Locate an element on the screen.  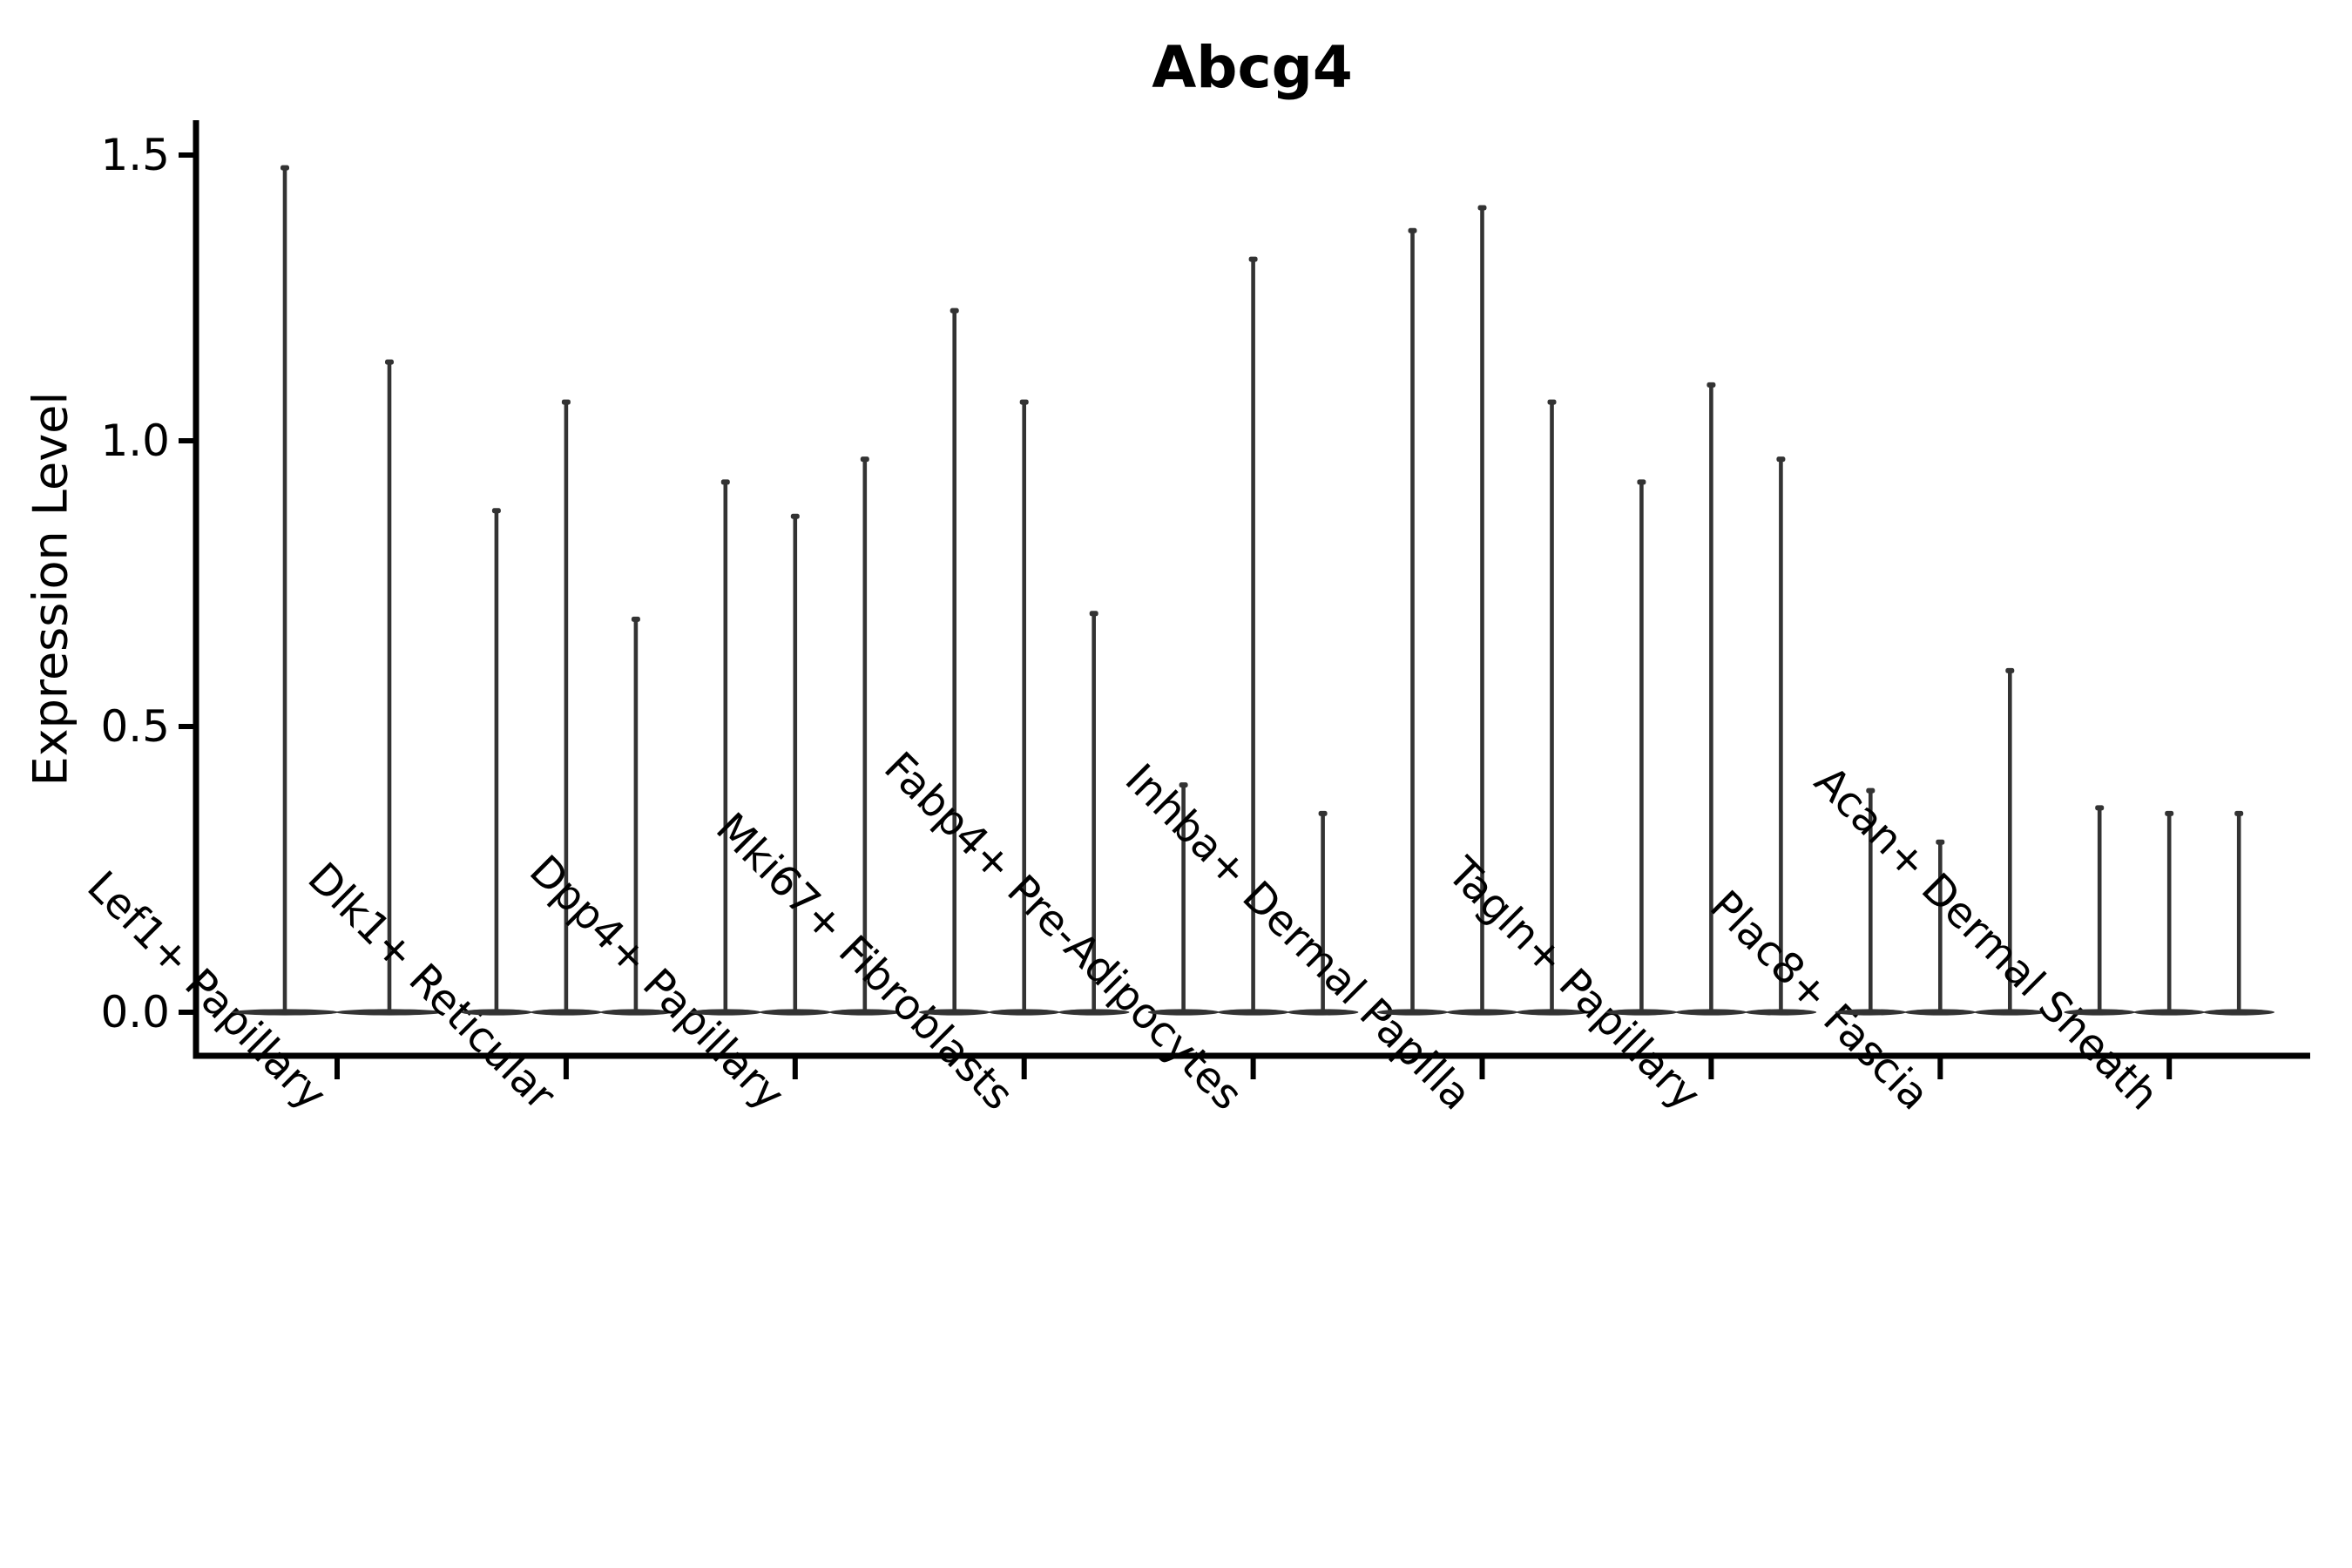
x-tick-label: Plac8+ Fascia is located at coordinates (1819, 1001).